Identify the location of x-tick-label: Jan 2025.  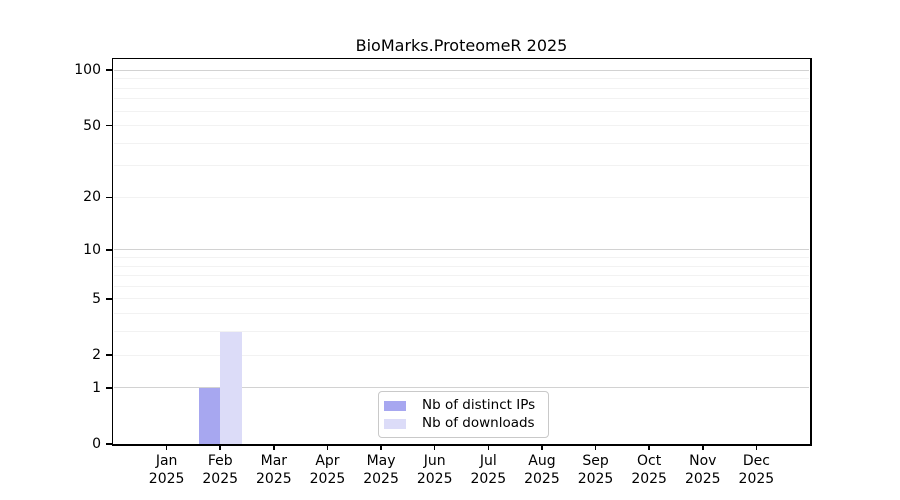
(167, 470).